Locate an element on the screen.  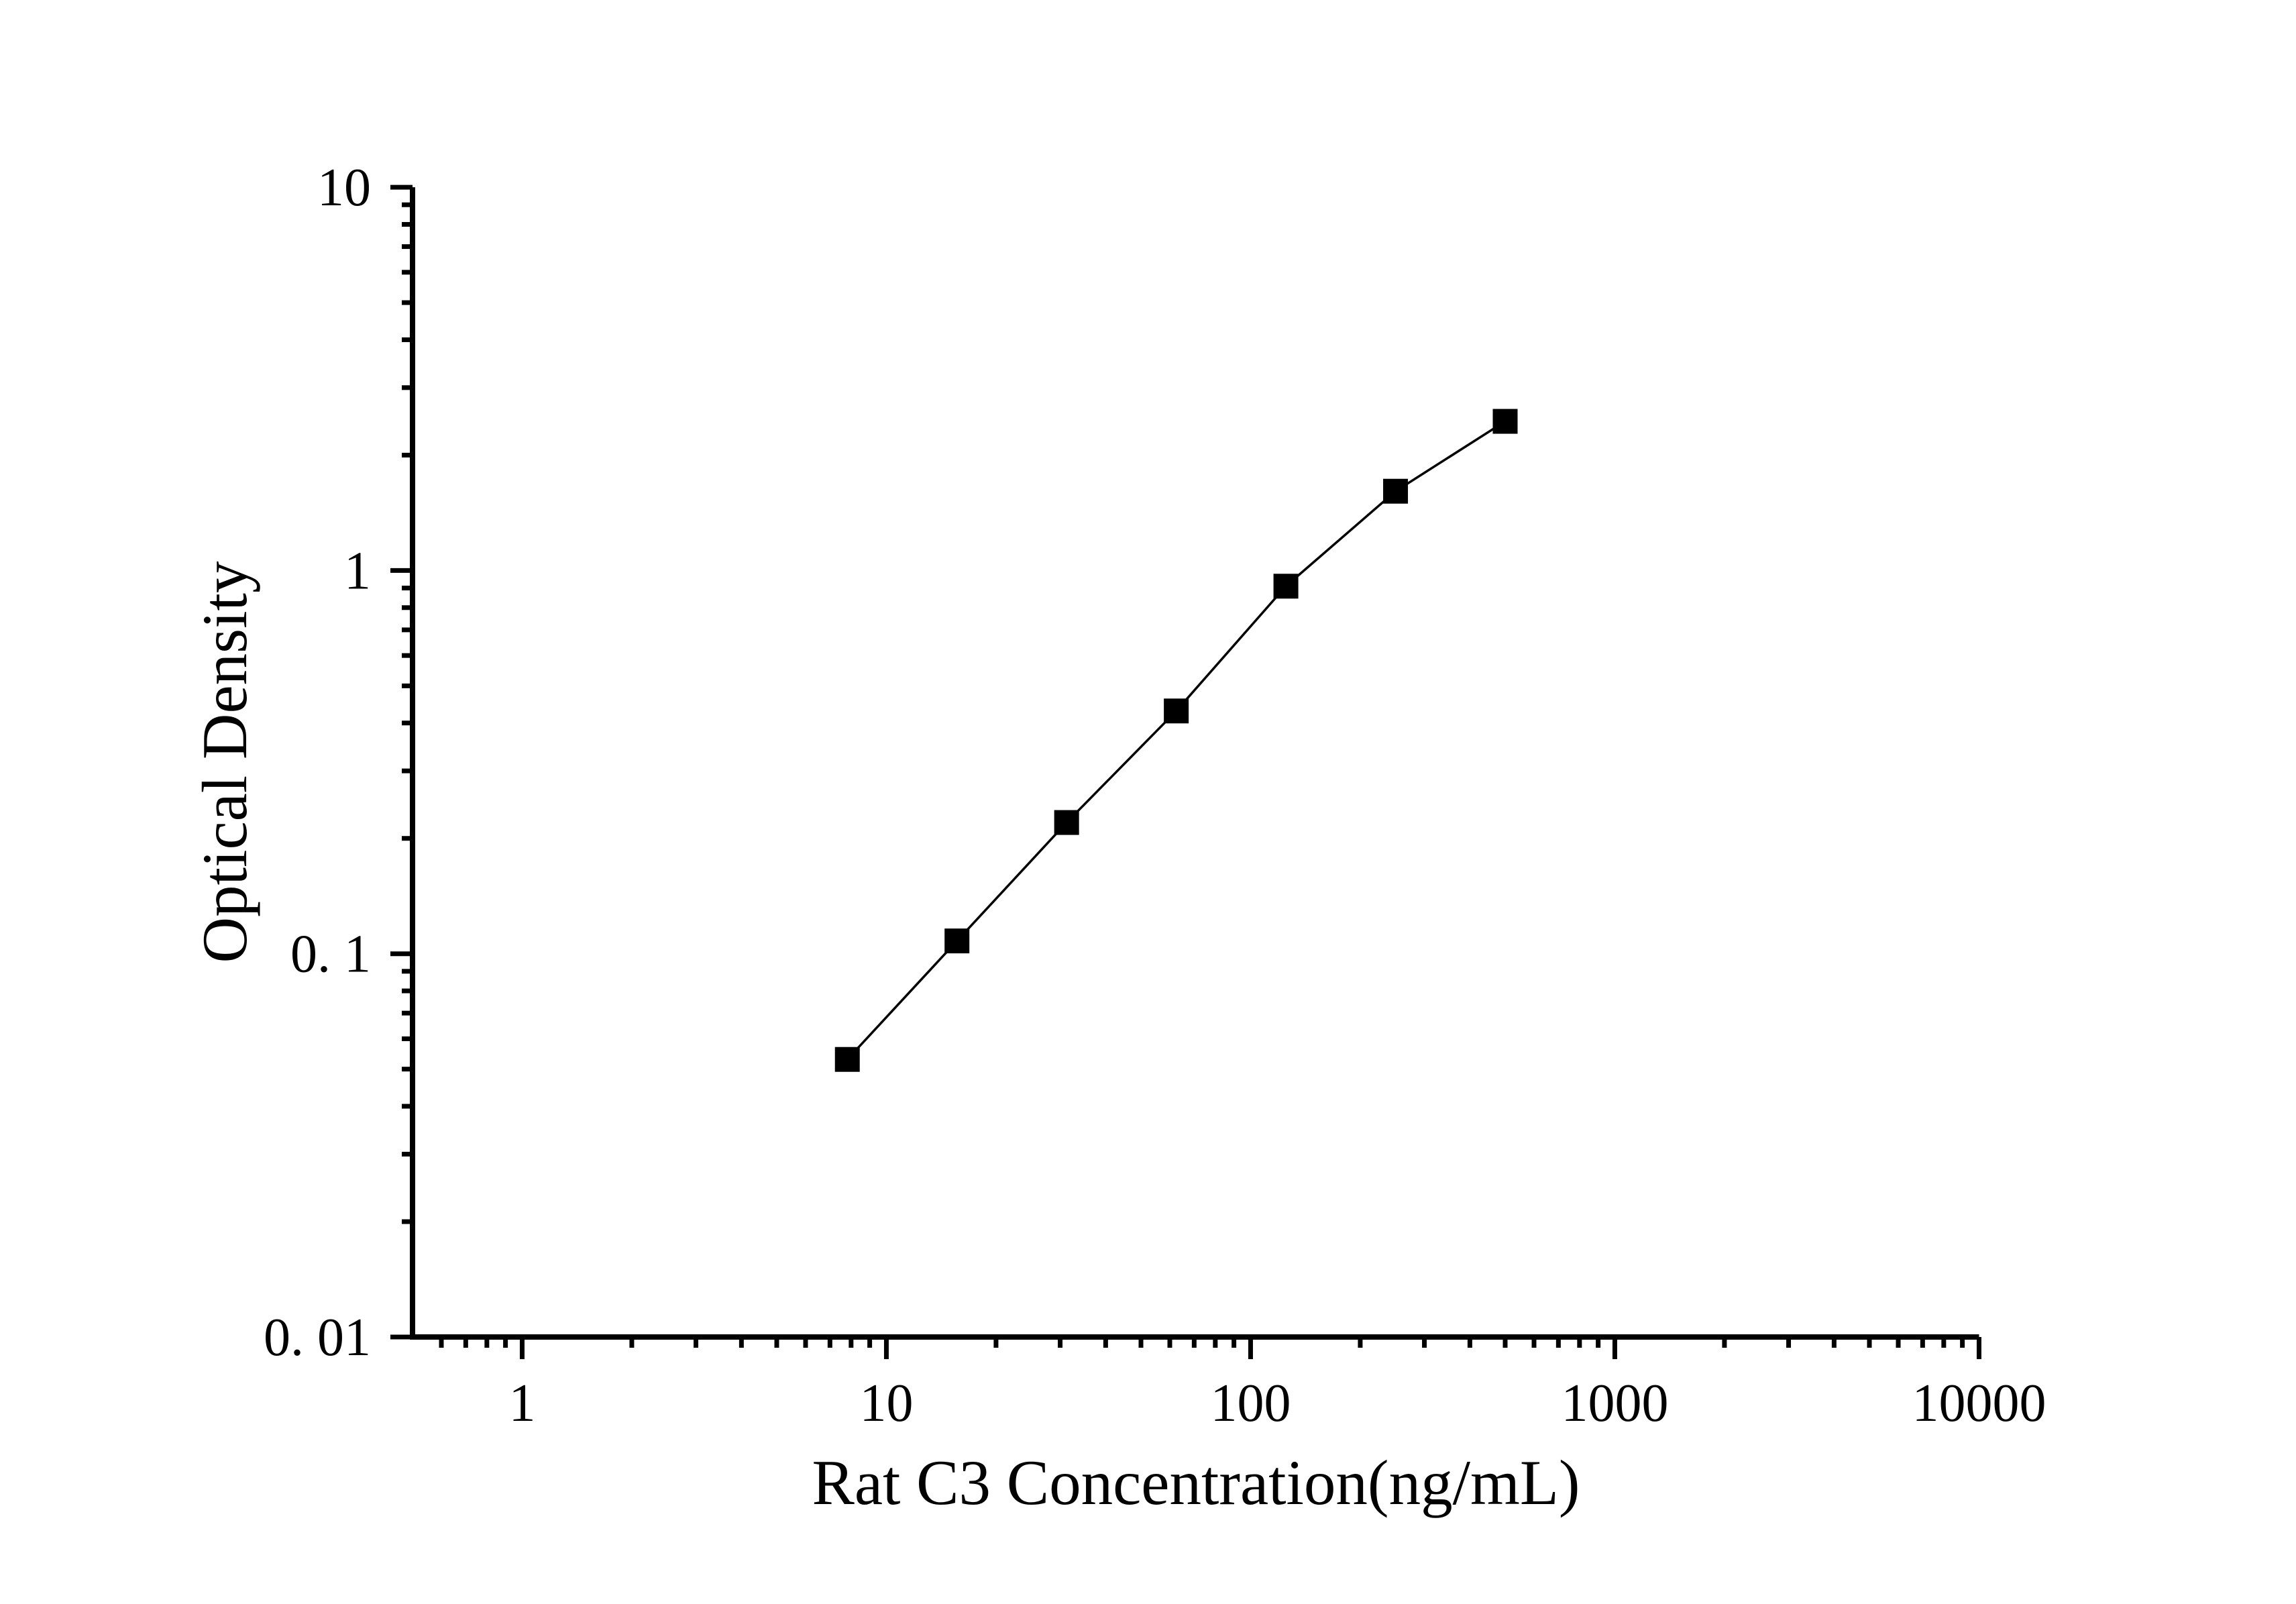
x-tick-label: 1 is located at coordinates (521, 1403).